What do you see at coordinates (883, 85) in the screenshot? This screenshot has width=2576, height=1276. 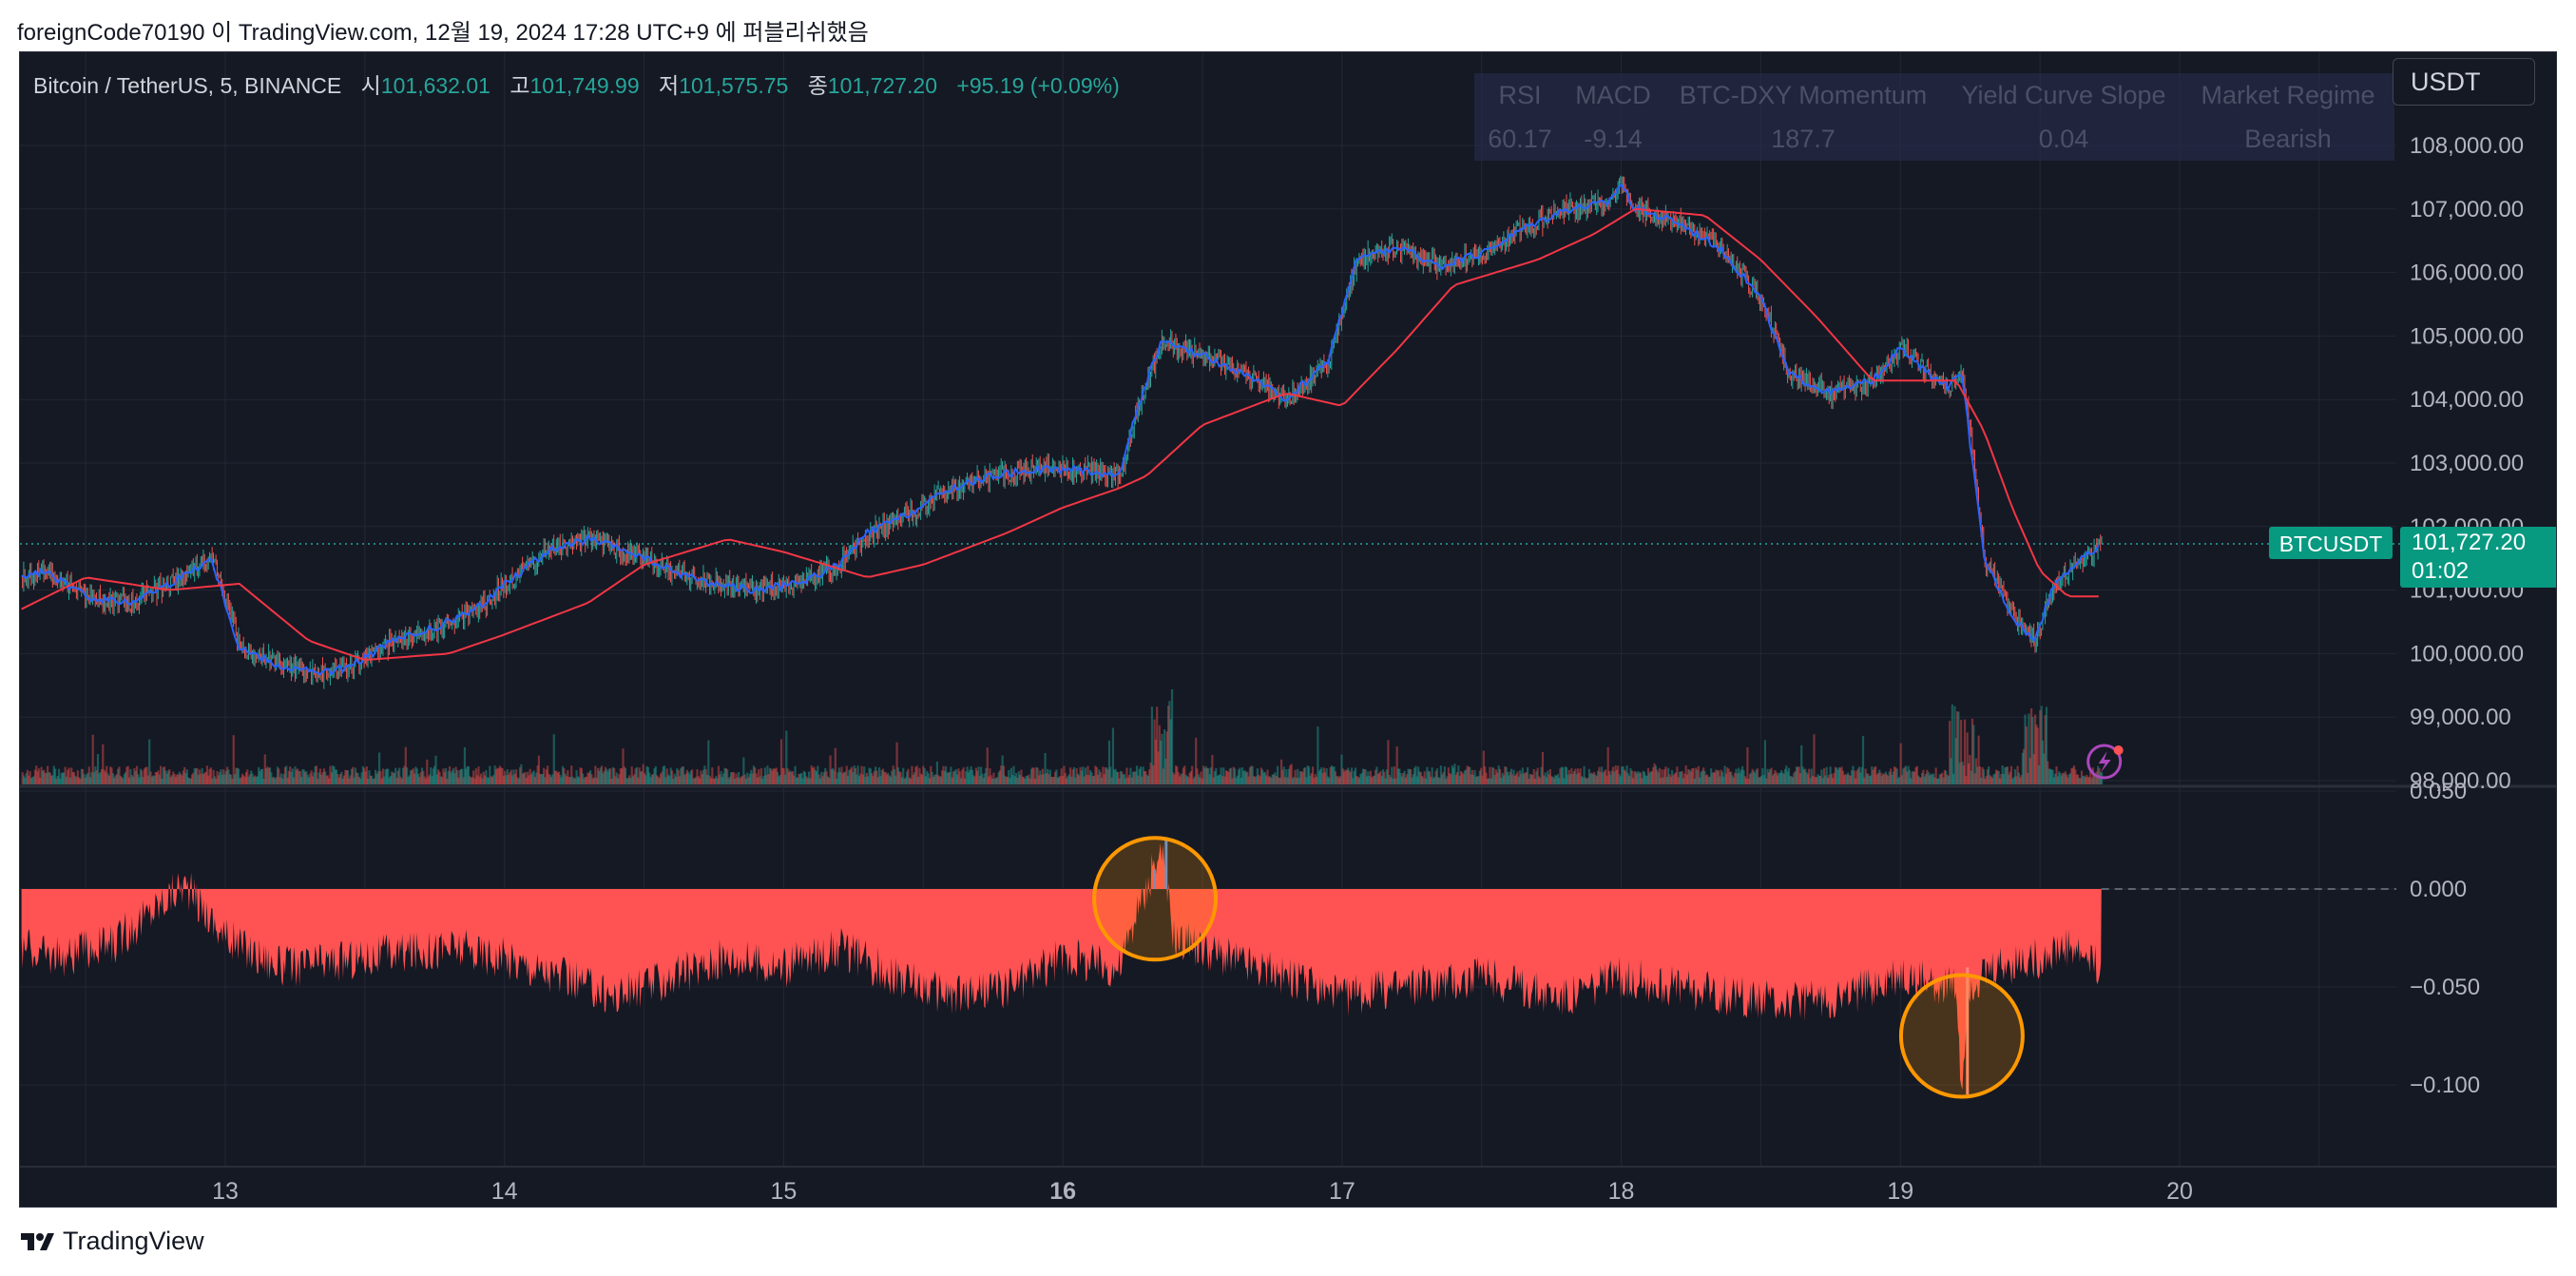 I see `close-value: 101,727.20` at bounding box center [883, 85].